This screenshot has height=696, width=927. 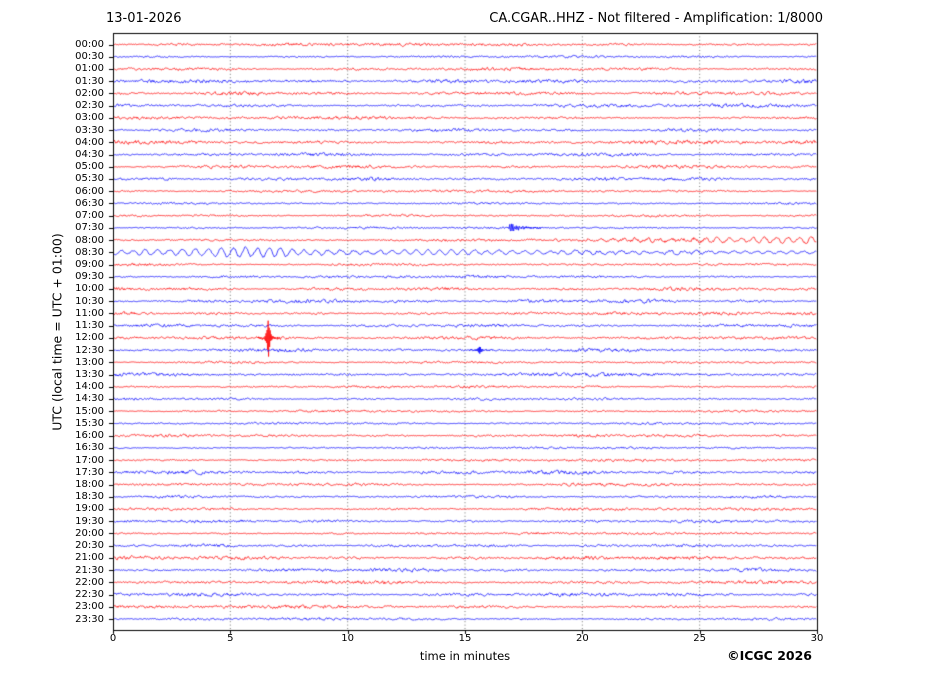 I want to click on x-tick-label: 20, so click(x=582, y=638).